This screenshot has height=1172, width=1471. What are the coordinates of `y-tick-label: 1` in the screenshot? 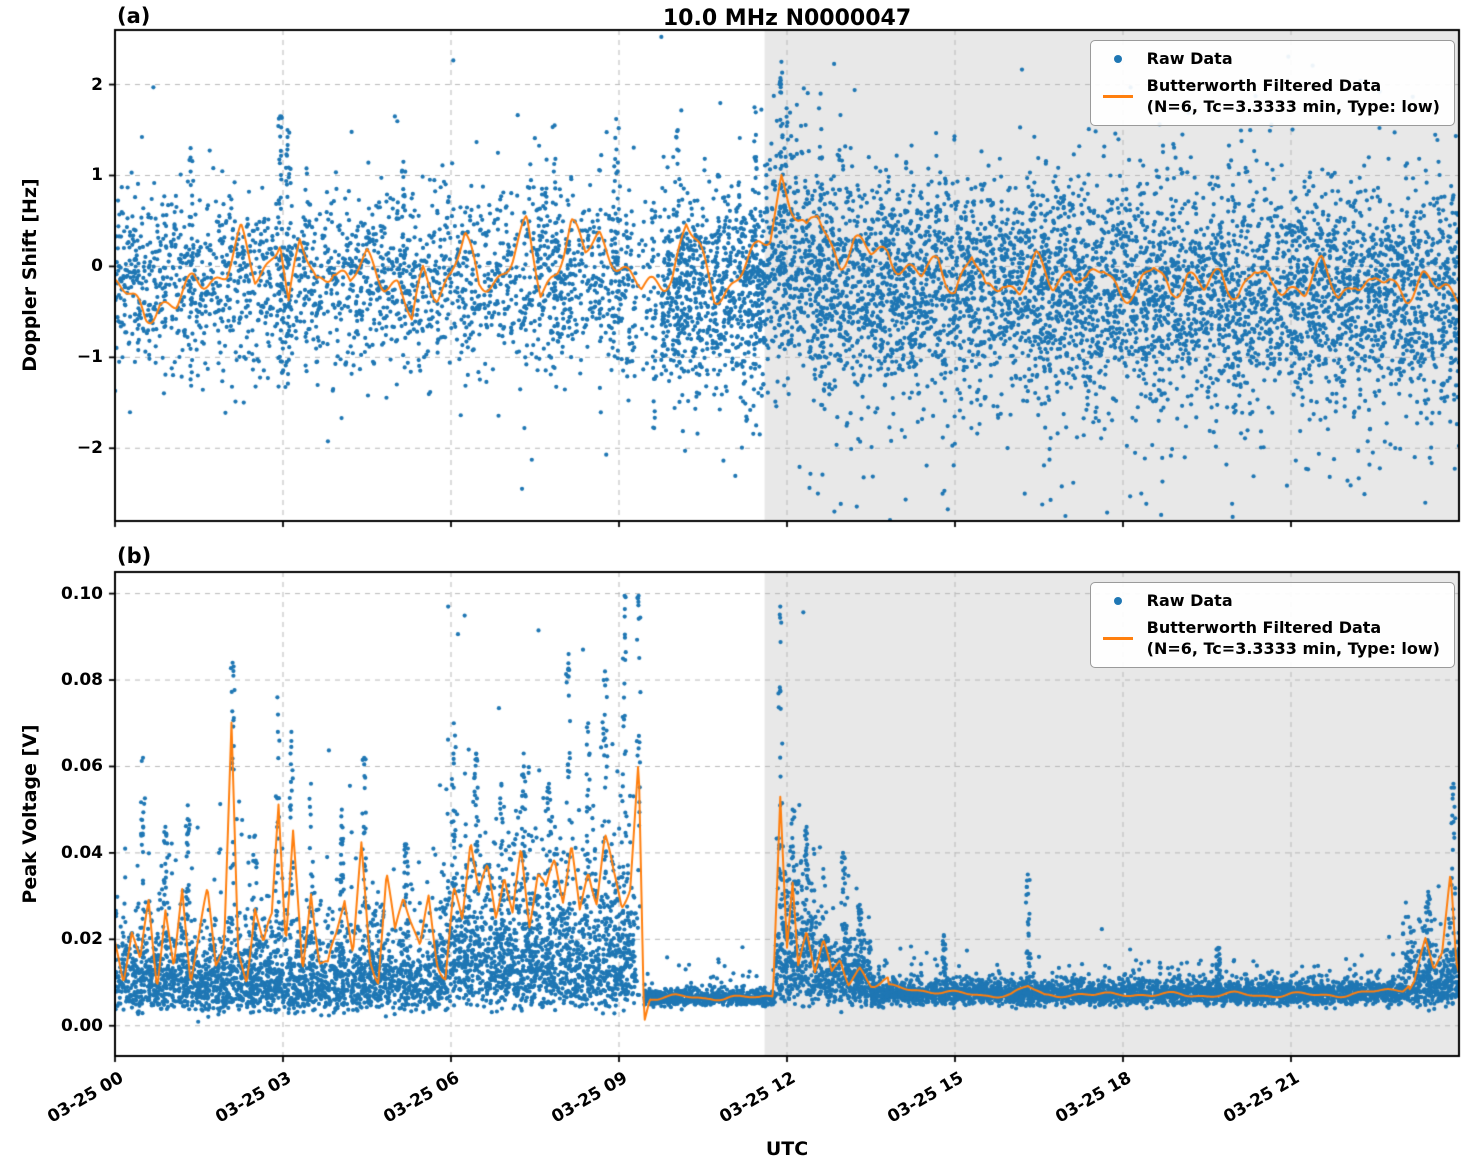 It's located at (97, 175).